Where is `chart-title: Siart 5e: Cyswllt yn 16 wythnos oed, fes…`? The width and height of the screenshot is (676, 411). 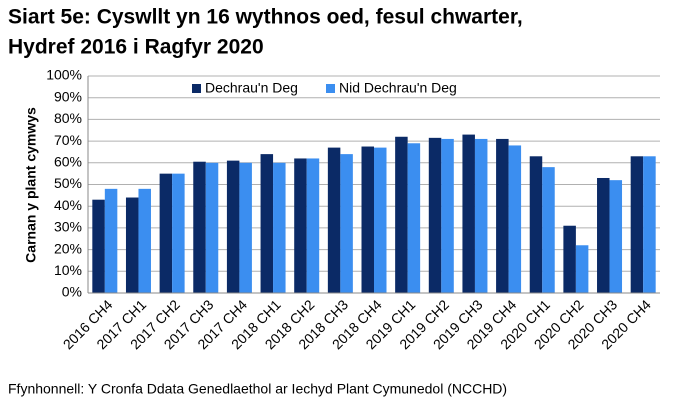 chart-title: Siart 5e: Cyswllt yn 16 wythnos oed, fes… is located at coordinates (265, 17).